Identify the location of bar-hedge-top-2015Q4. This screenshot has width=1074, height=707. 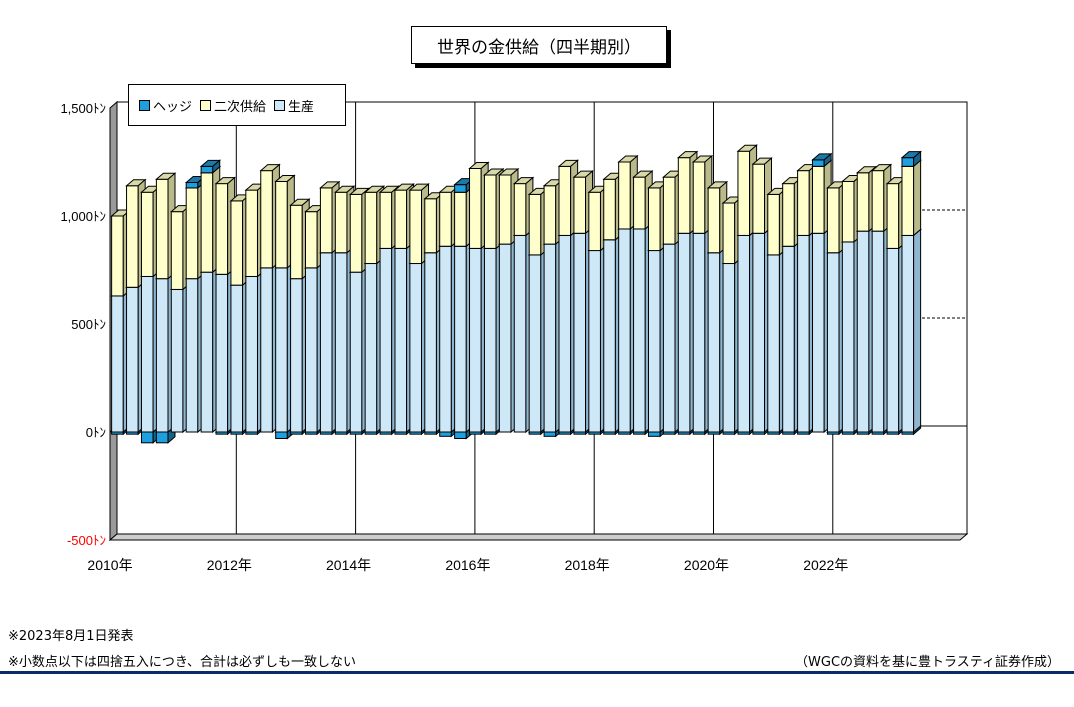
(460, 188).